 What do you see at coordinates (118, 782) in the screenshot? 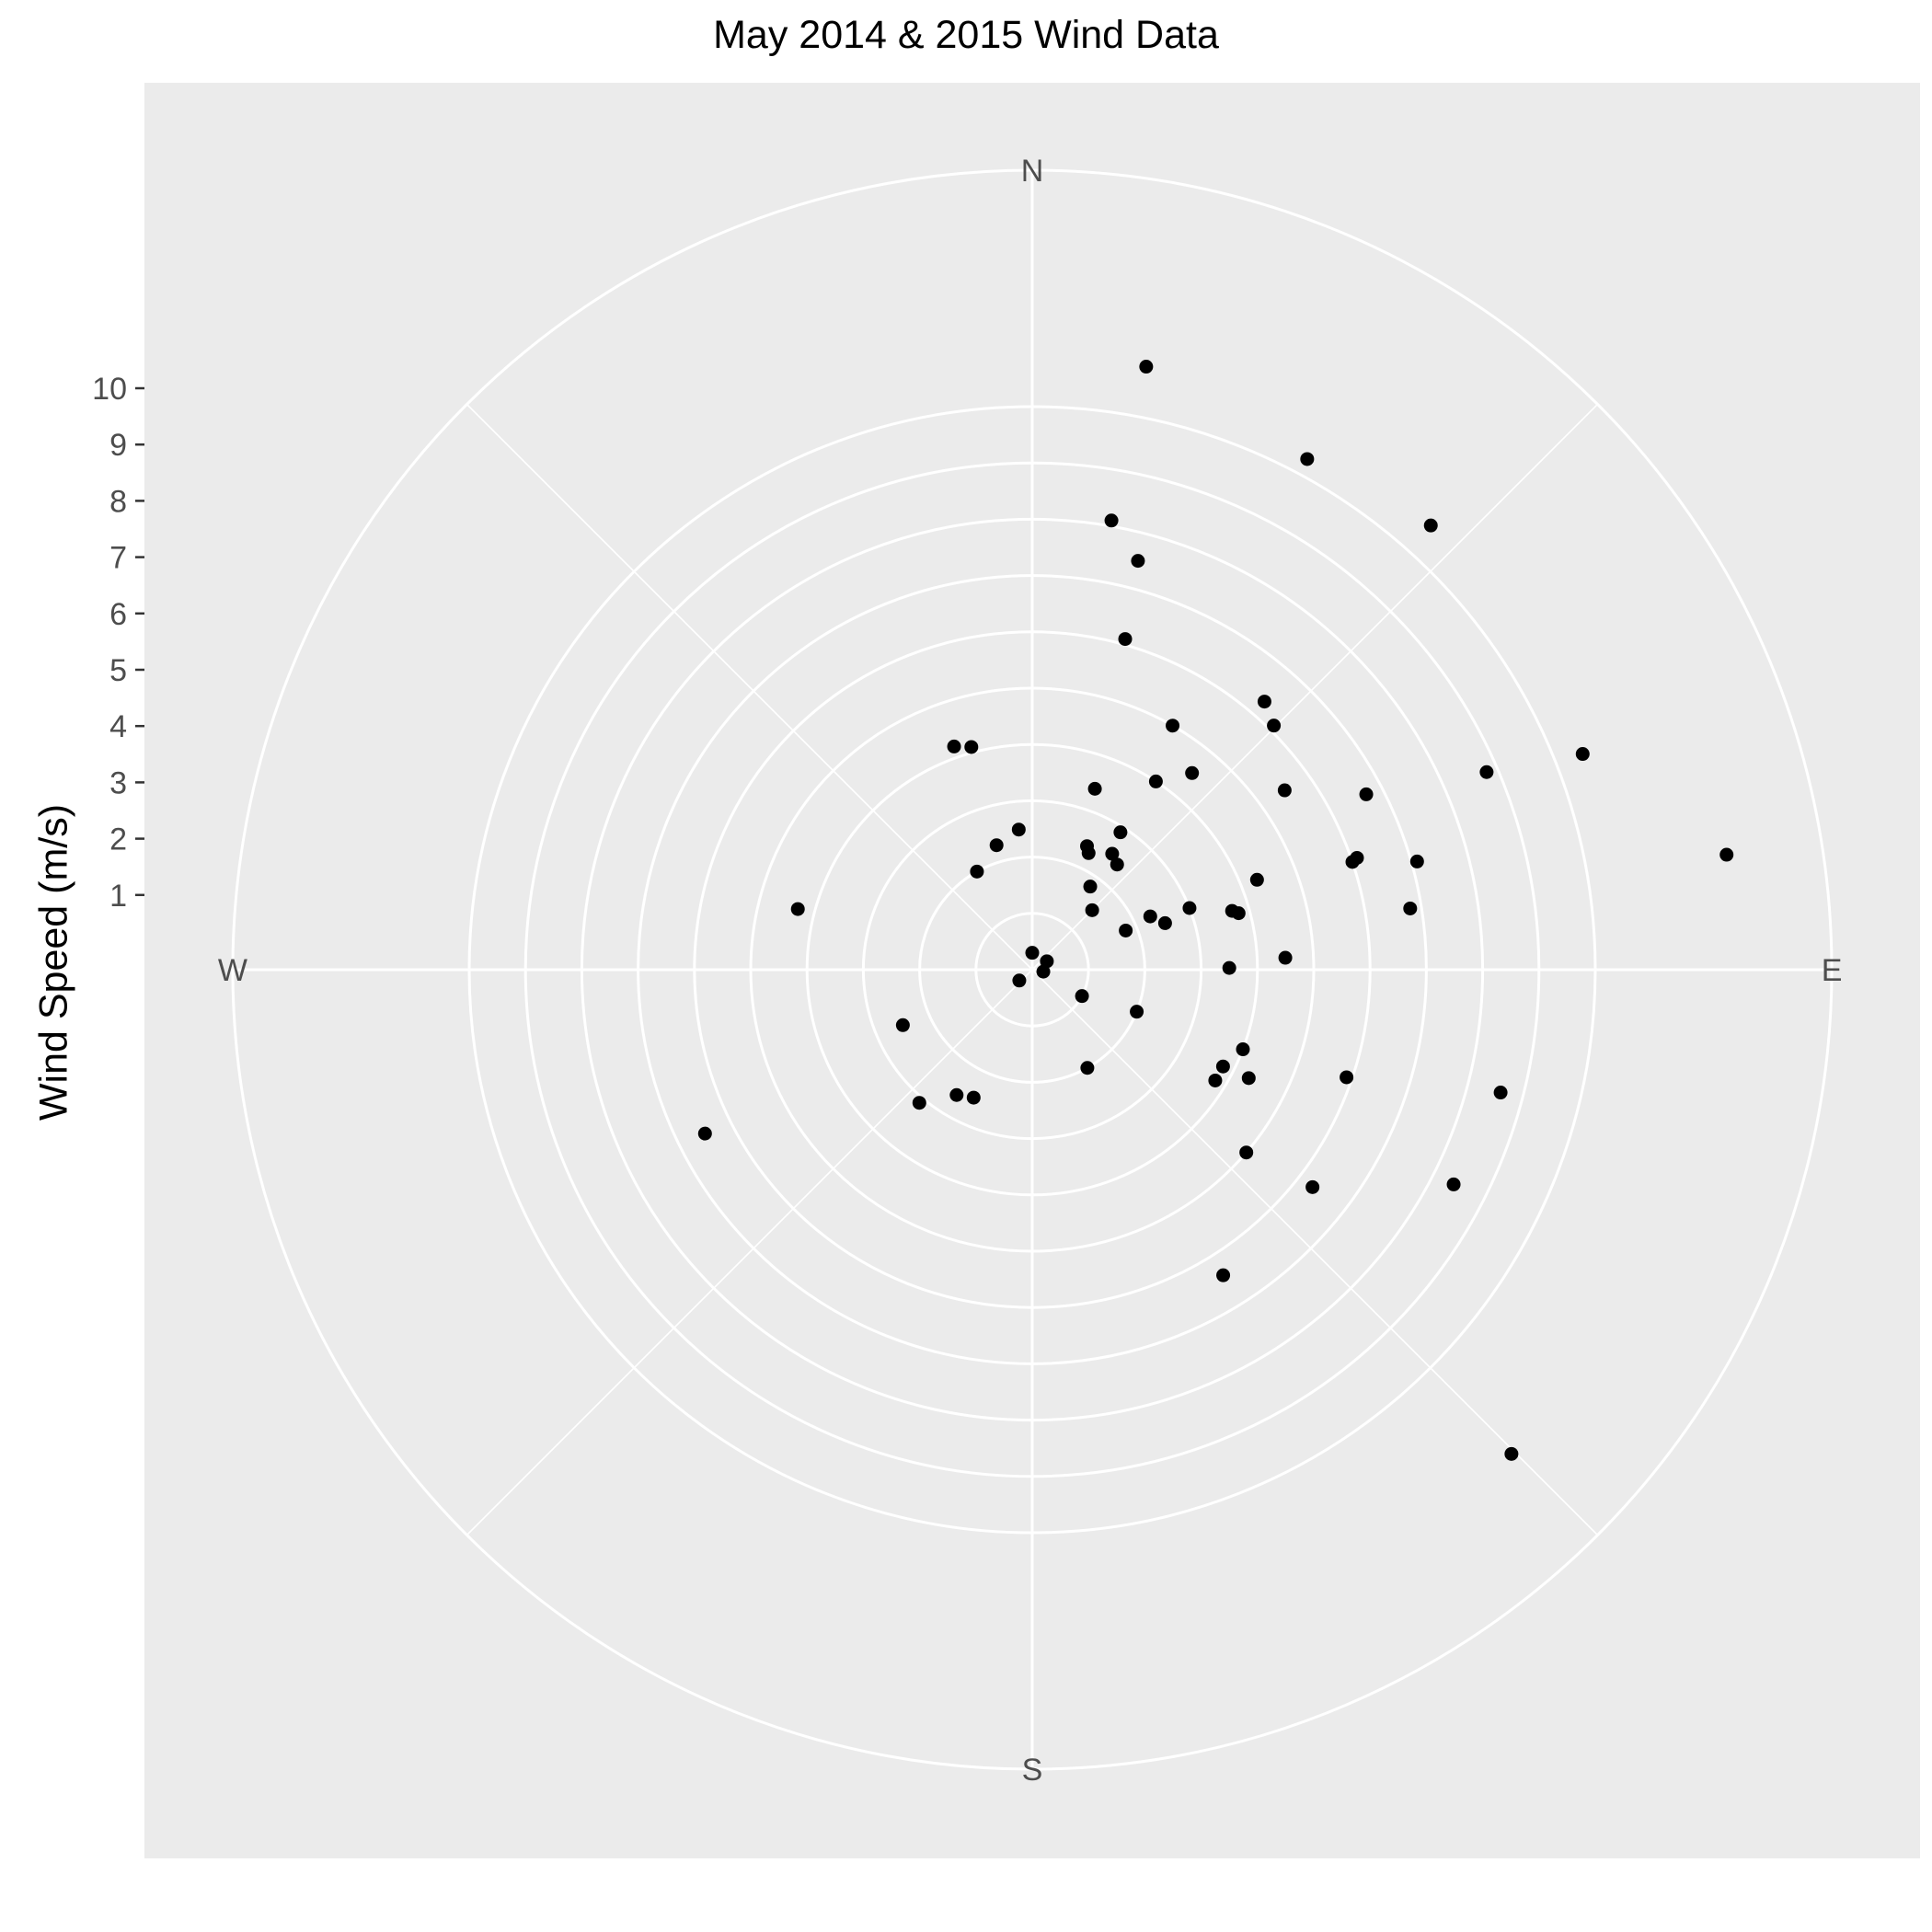
I see `y-tick-label: 3` at bounding box center [118, 782].